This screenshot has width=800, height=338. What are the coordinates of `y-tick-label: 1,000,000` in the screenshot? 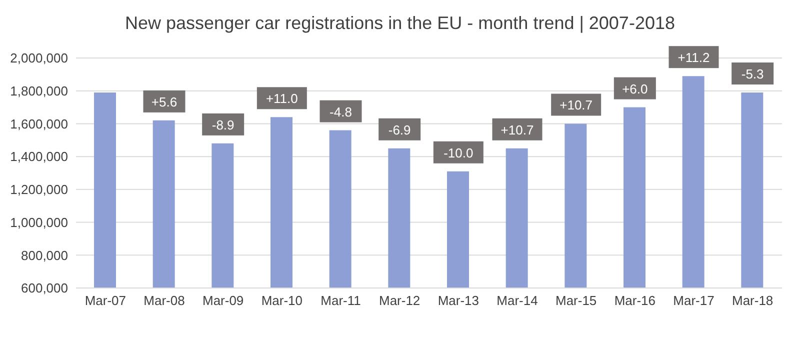 It's located at (39, 222).